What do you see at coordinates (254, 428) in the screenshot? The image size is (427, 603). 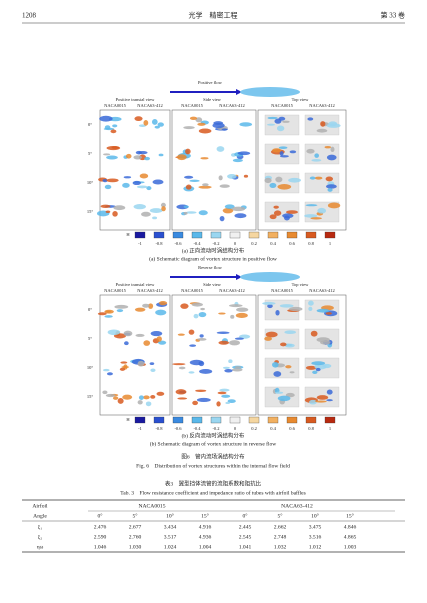 I see `colorbar-tick: 0.2` at bounding box center [254, 428].